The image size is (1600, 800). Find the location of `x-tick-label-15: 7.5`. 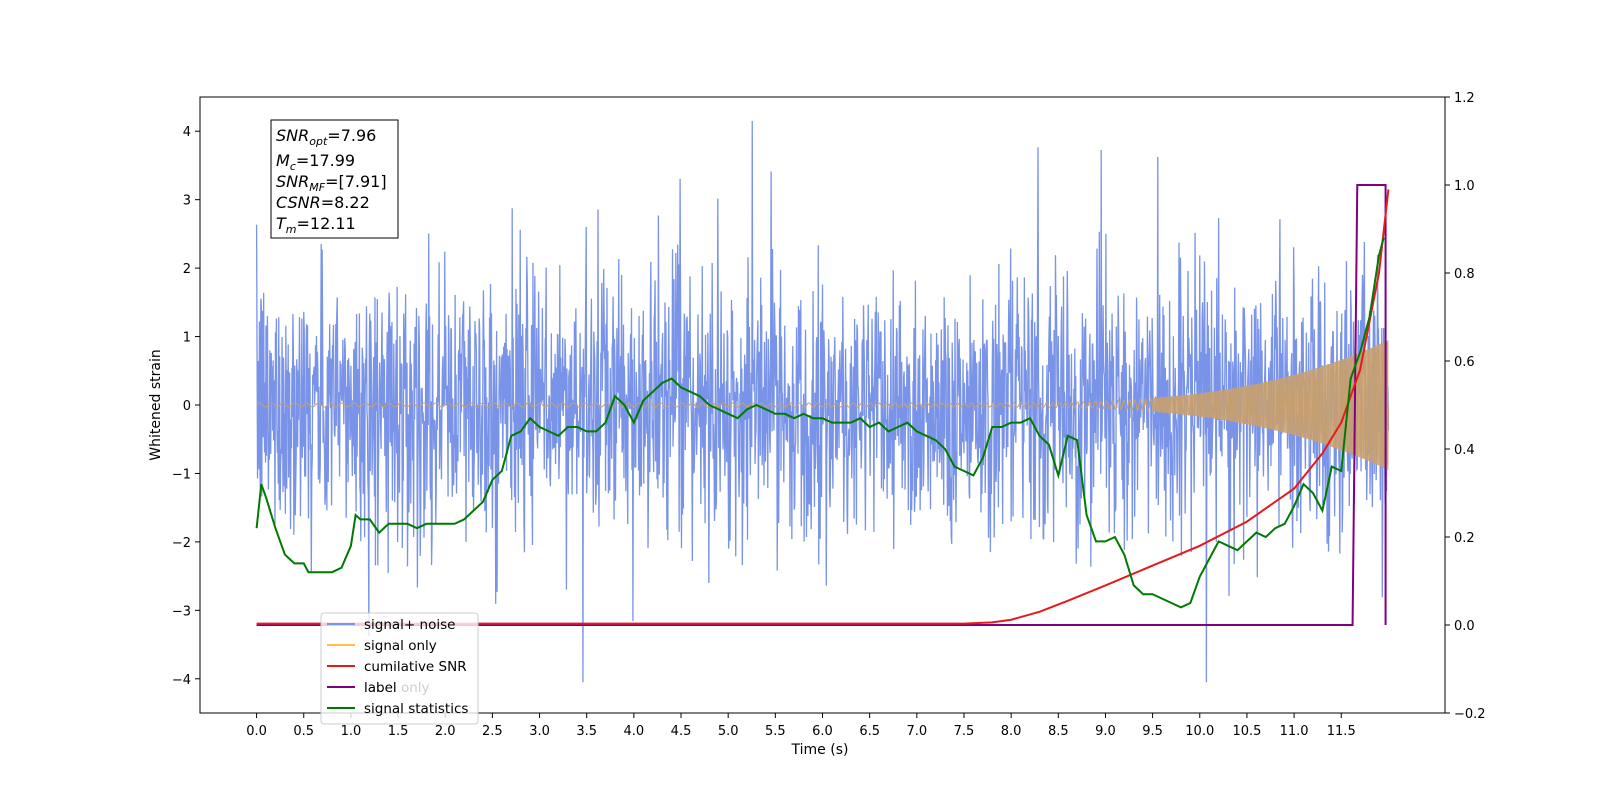

x-tick-label-15: 7.5 is located at coordinates (964, 731).